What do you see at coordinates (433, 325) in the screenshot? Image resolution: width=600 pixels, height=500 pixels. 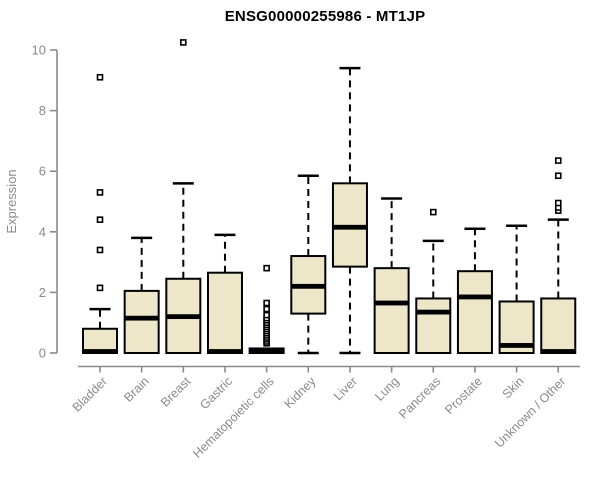 I see `box-pancreas` at bounding box center [433, 325].